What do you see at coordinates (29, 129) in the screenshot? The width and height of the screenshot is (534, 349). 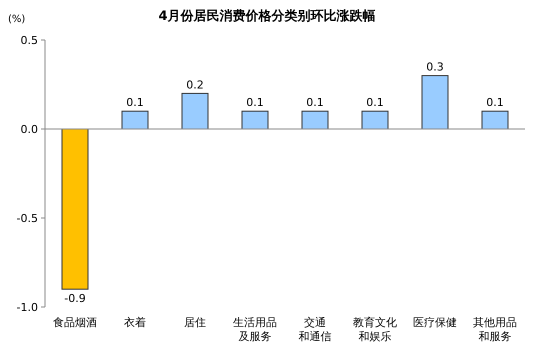 I see `y-tick-label: 0.0` at bounding box center [29, 129].